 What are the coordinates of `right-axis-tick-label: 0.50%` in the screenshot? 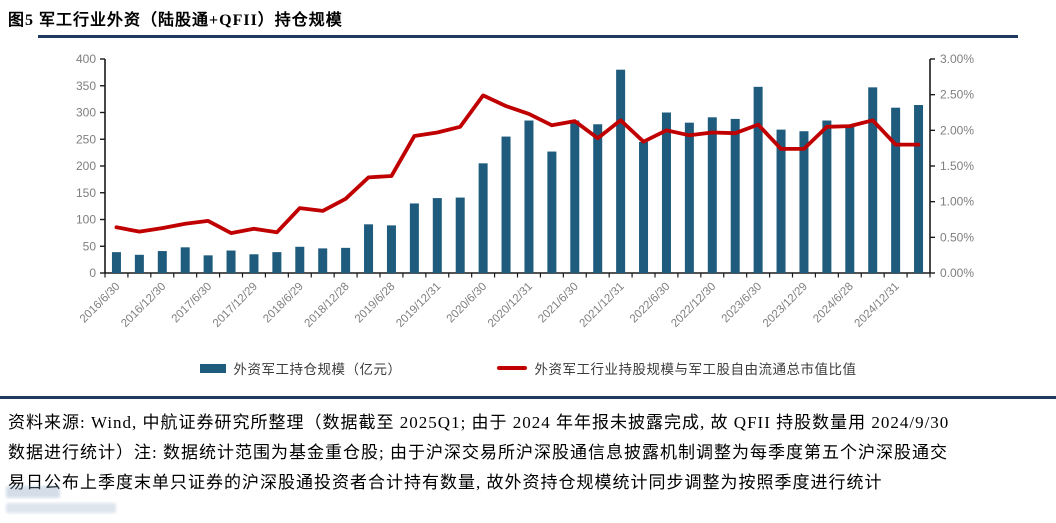 It's located at (957, 237).